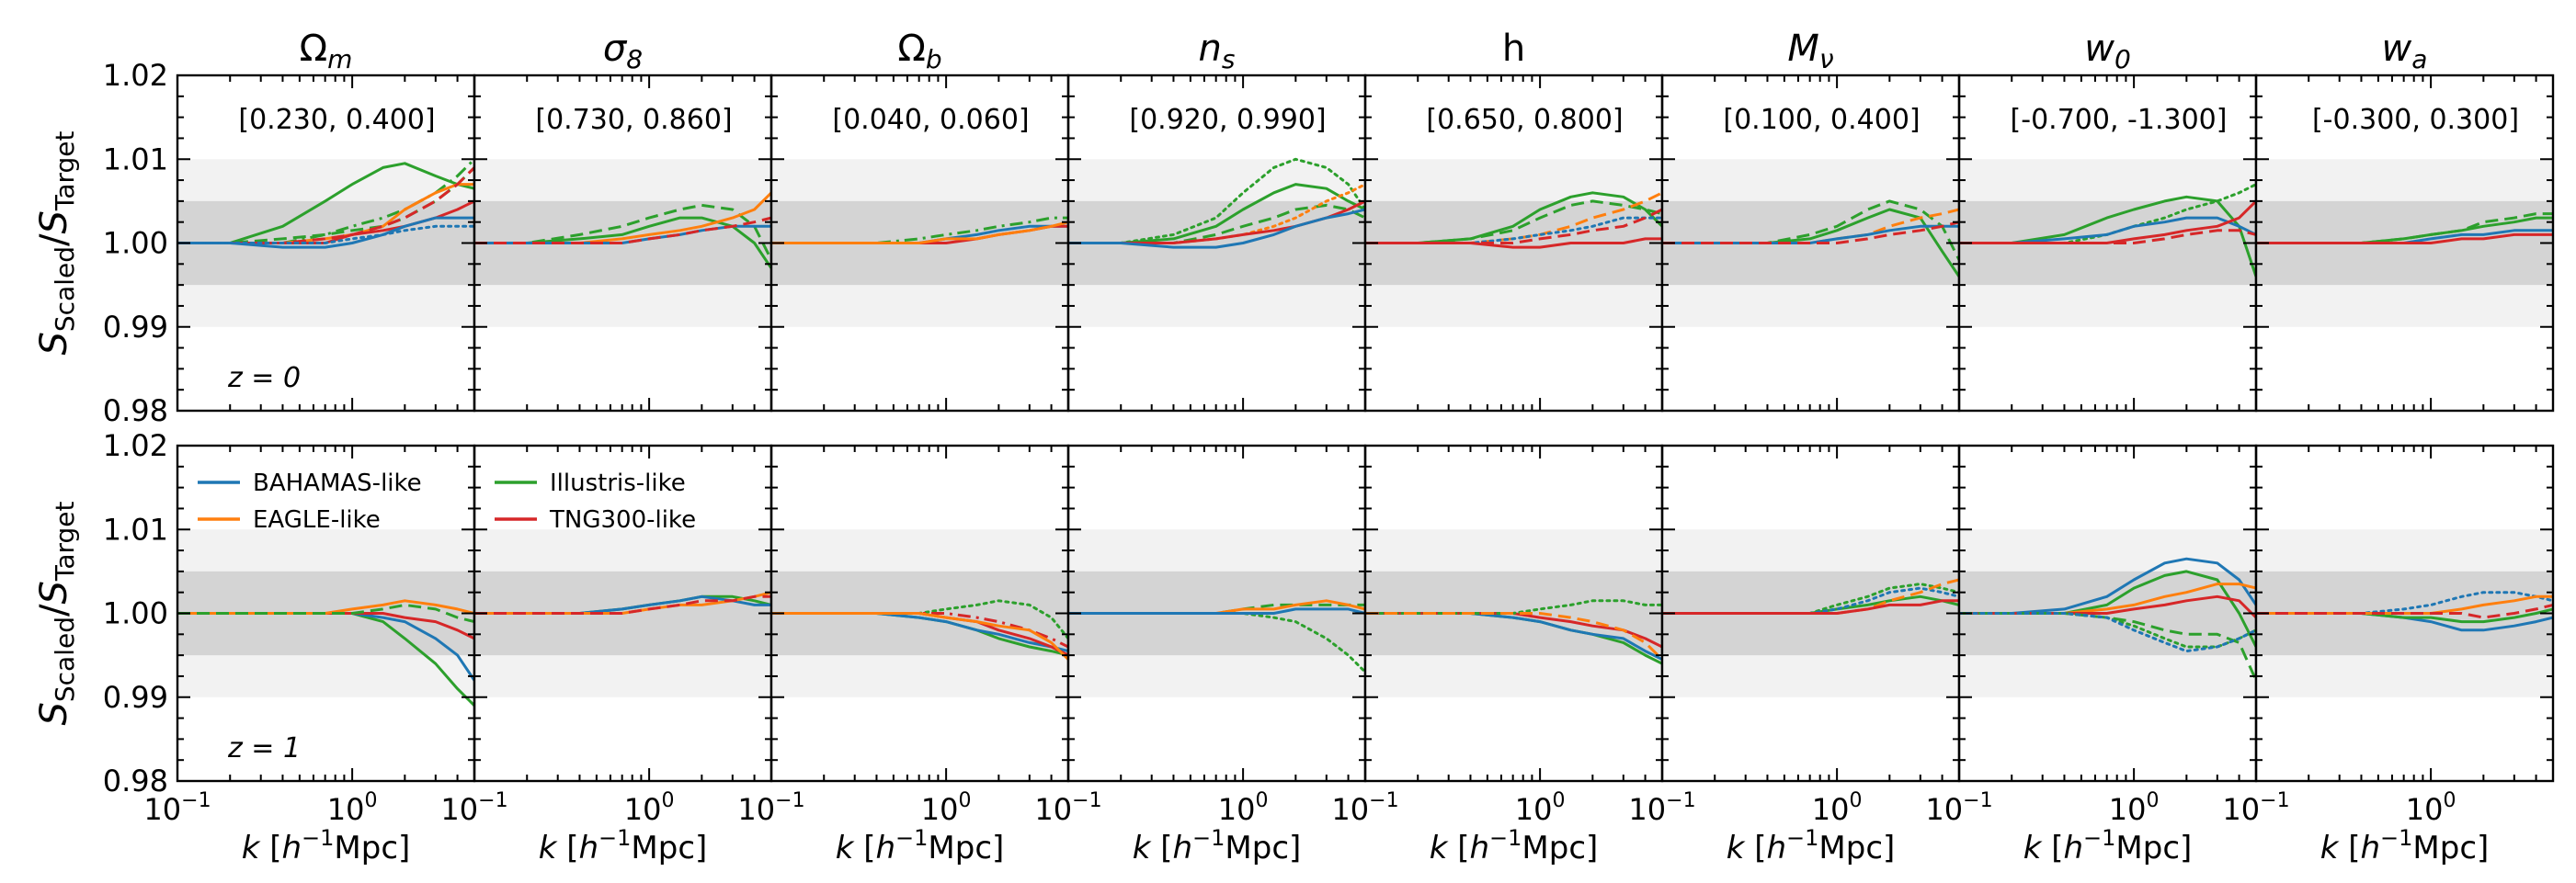  What do you see at coordinates (336, 120) in the screenshot?
I see `parameter-range: [0.230, 0.400]` at bounding box center [336, 120].